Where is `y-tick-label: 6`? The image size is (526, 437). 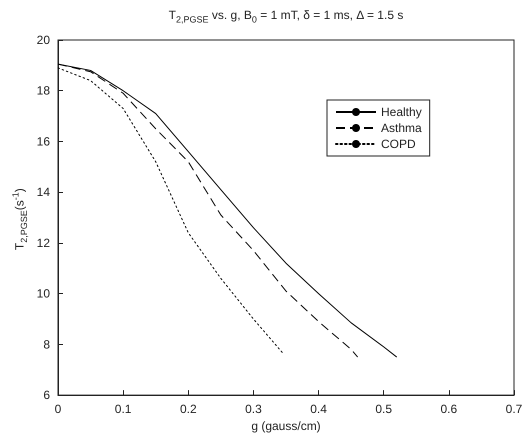
y-tick-label: 6 is located at coordinates (46, 395).